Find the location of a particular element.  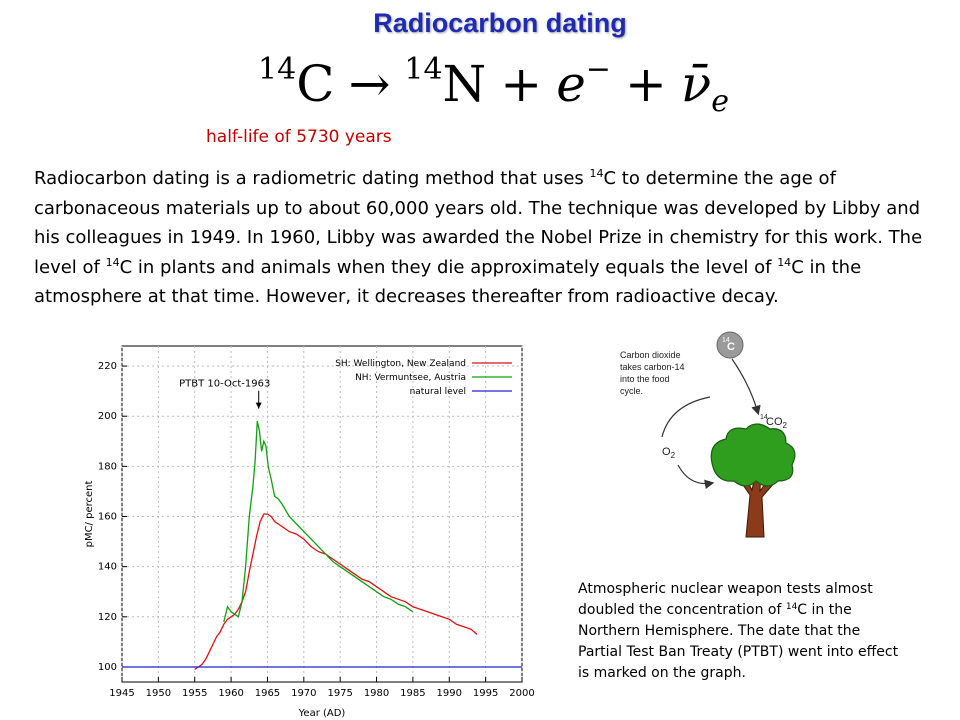

co2-subscript: 2 is located at coordinates (785, 425).